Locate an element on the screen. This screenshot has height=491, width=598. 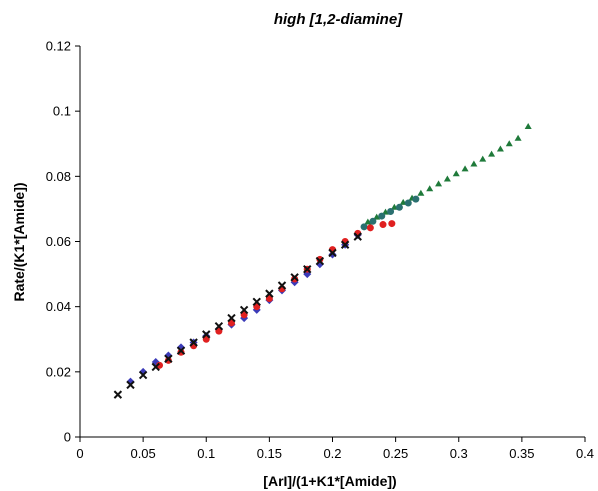
x-tick-group: 0 0.05 0.1 0.15 0.2 0.25 0.3 0.35 0.4 is located at coordinates (335, 449).